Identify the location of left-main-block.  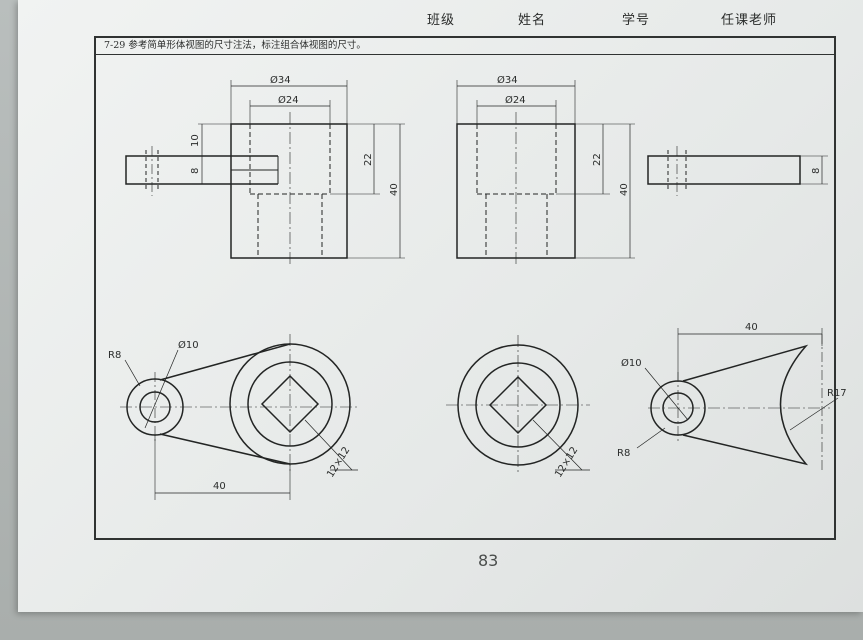
(289, 191).